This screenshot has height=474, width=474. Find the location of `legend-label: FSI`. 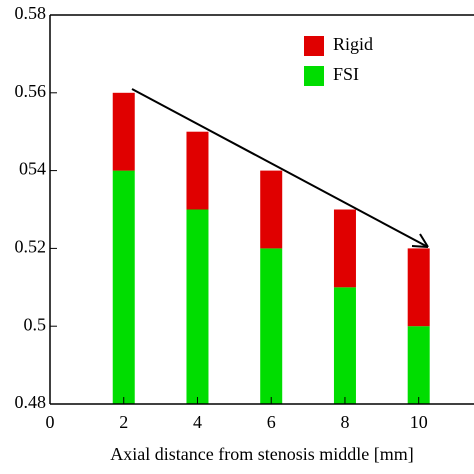

legend-label: FSI is located at coordinates (346, 74).